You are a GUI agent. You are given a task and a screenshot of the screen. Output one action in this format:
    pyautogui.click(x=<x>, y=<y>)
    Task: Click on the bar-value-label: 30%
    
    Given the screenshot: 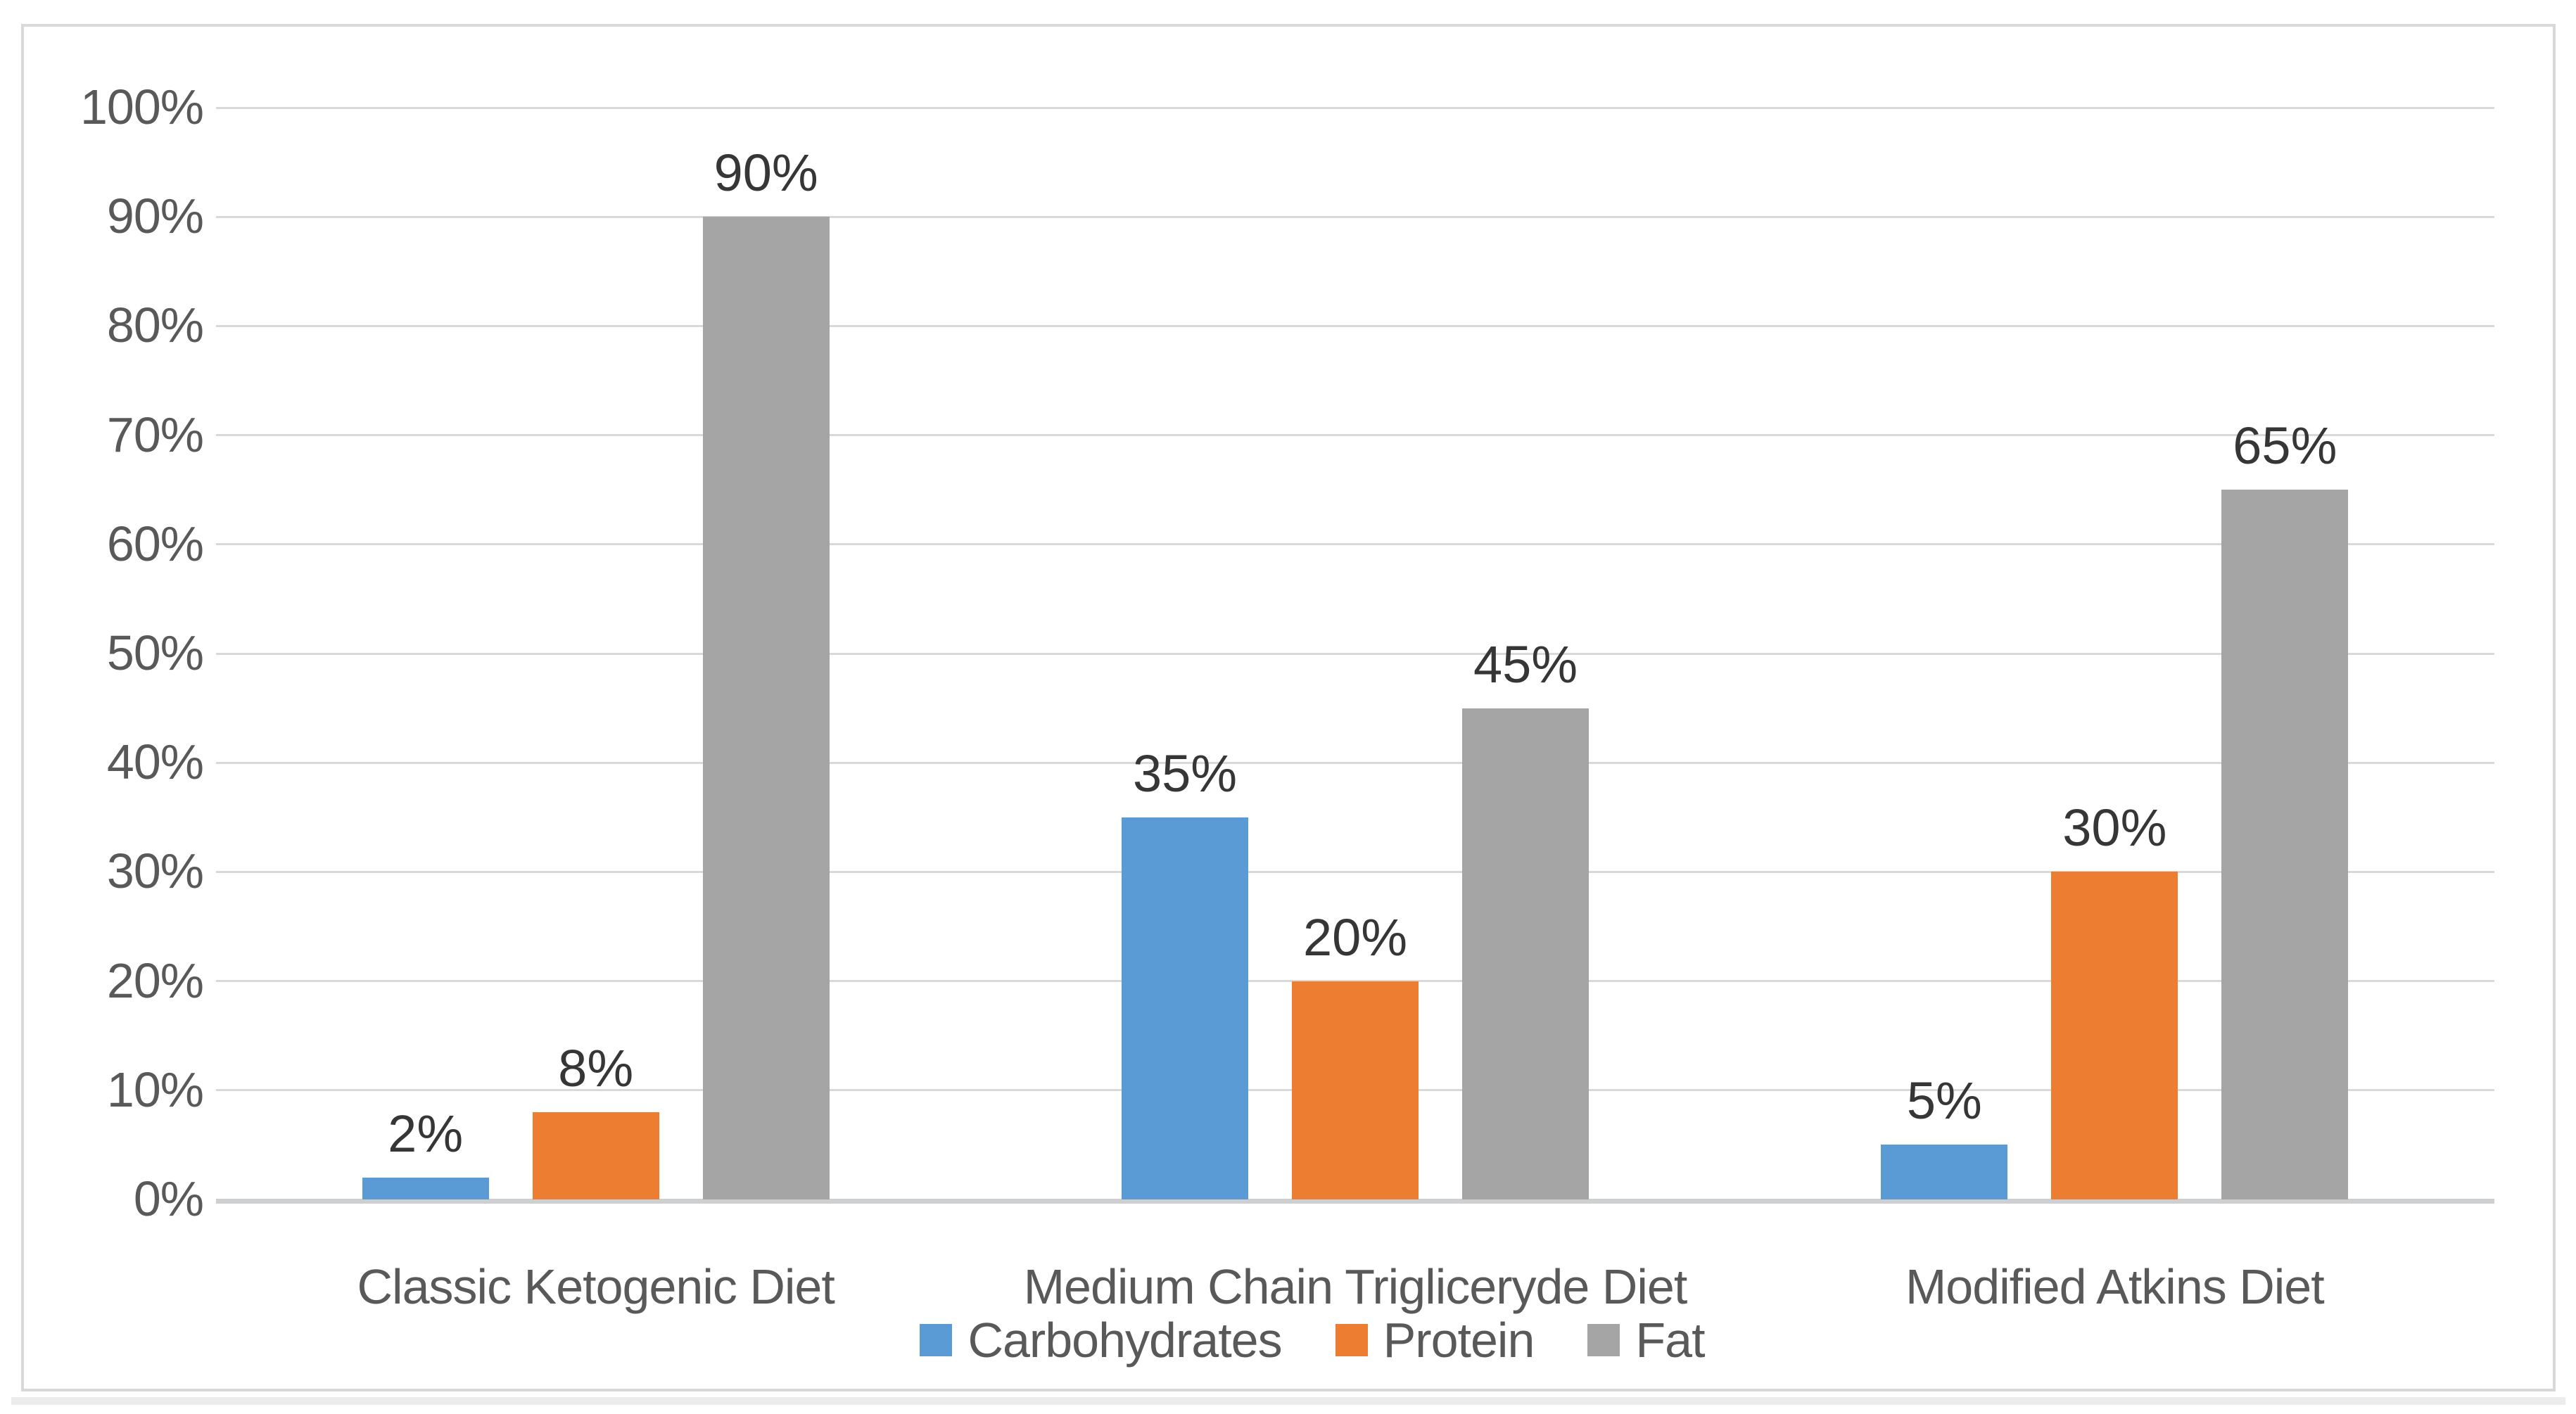 What is the action you would take?
    pyautogui.click(x=2114, y=828)
    